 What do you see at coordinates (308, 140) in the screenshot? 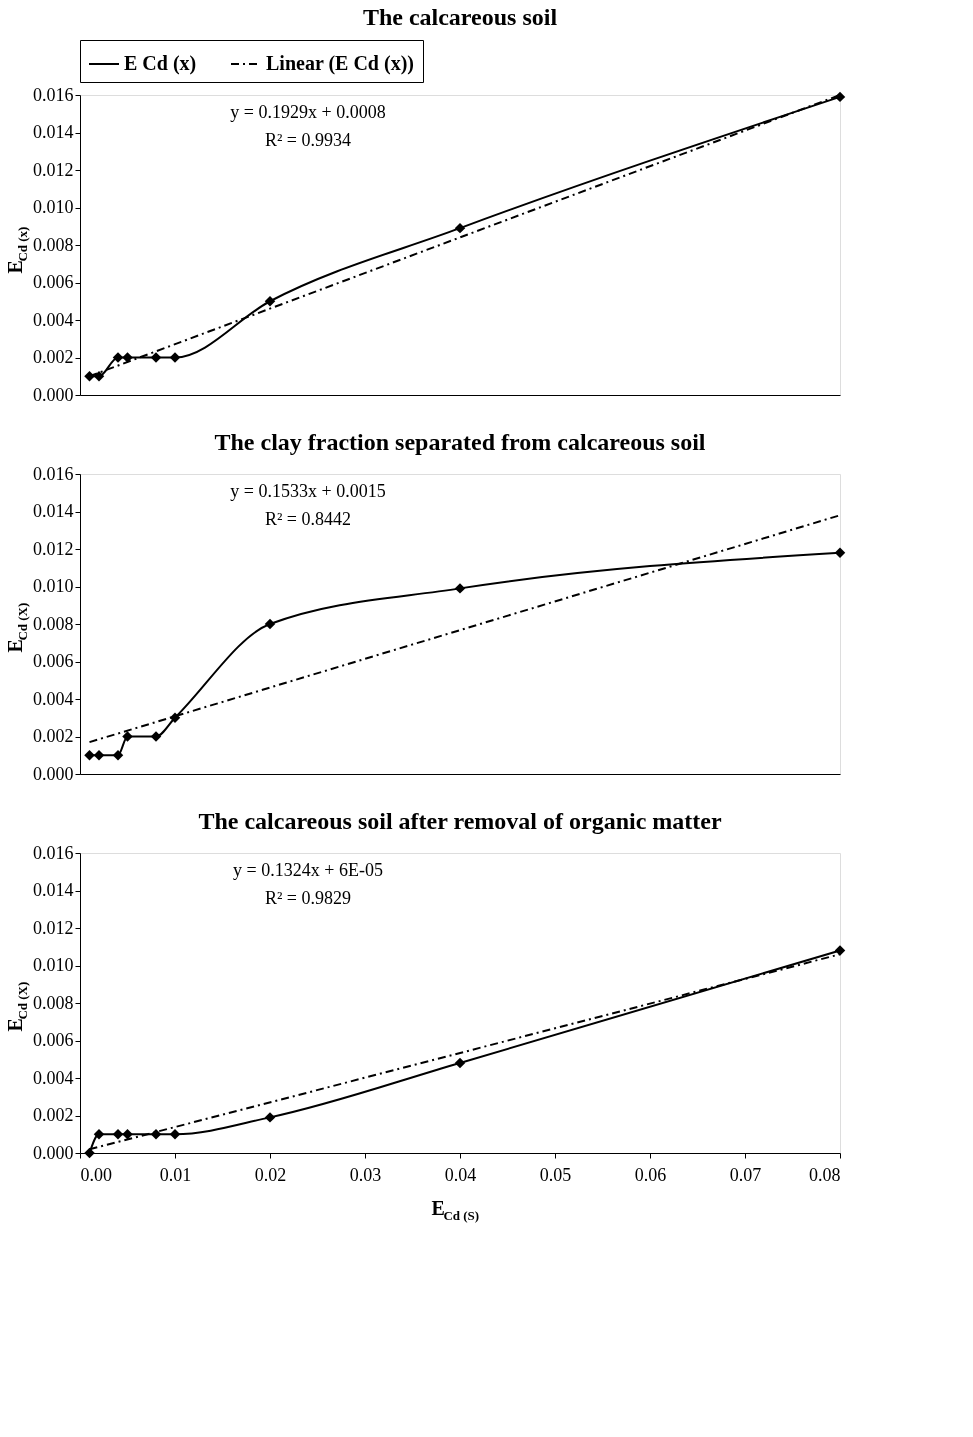
I see `annotation: R² = 0.9934` at bounding box center [308, 140].